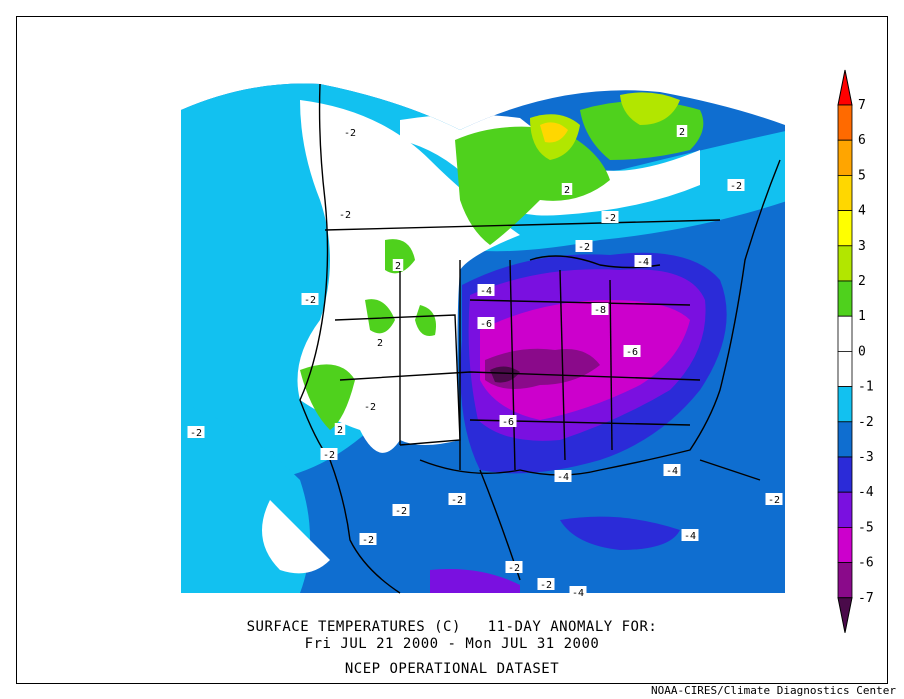 This screenshot has width=904, height=699. I want to click on northern-states-line, so click(580, 302).